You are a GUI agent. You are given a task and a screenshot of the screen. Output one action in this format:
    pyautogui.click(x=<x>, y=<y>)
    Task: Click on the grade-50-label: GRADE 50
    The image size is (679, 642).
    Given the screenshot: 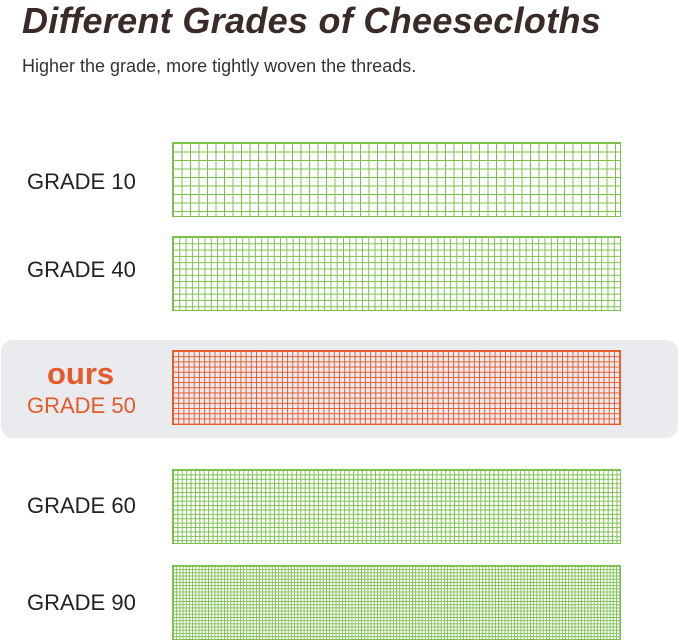 What is the action you would take?
    pyautogui.click(x=81, y=405)
    